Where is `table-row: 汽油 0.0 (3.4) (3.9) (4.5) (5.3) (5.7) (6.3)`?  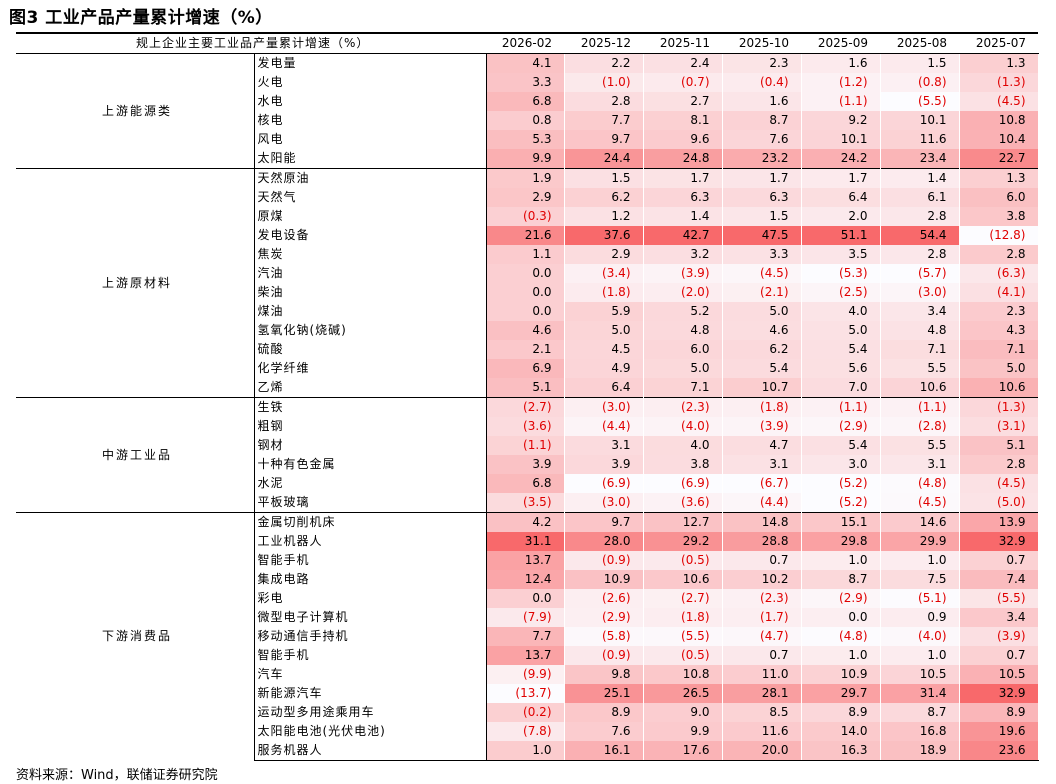
table-row: 汽油 0.0 (3.4) (3.9) (4.5) (5.3) (5.7) (6.3) is located at coordinates (527, 273).